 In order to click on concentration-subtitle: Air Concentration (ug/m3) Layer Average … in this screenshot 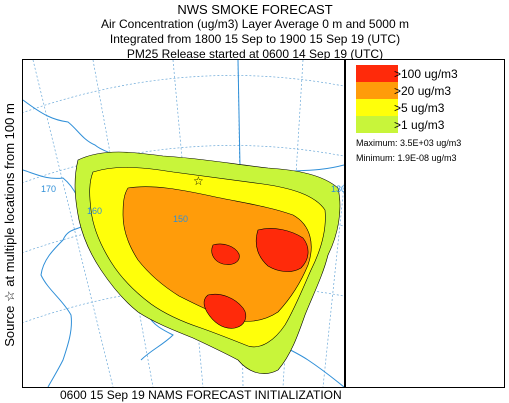, I will do `click(255, 24)`.